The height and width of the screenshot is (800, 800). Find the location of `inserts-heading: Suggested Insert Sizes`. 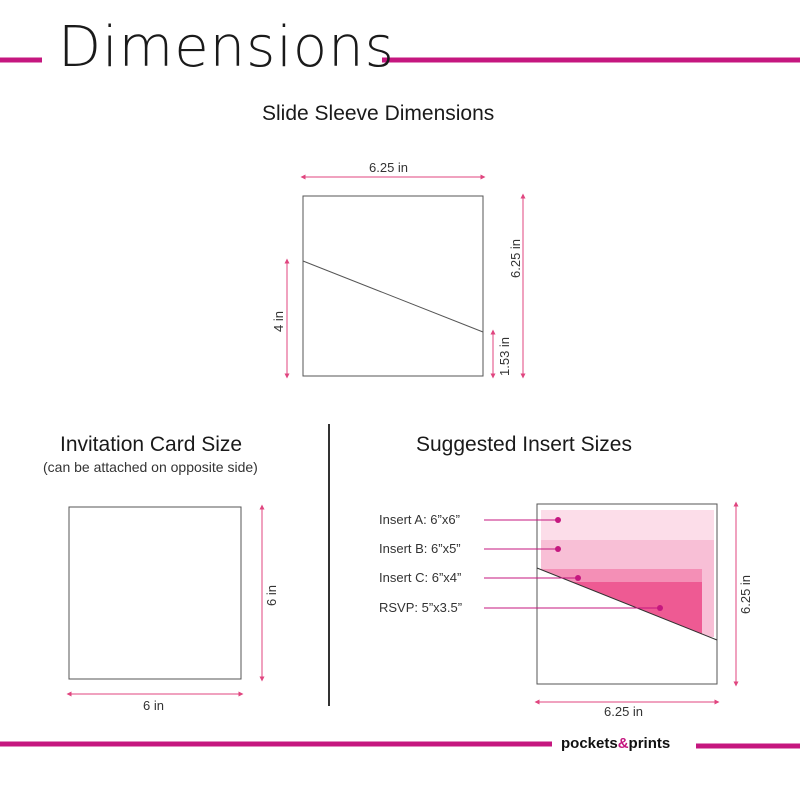

inserts-heading: Suggested Insert Sizes is located at coordinates (524, 444).